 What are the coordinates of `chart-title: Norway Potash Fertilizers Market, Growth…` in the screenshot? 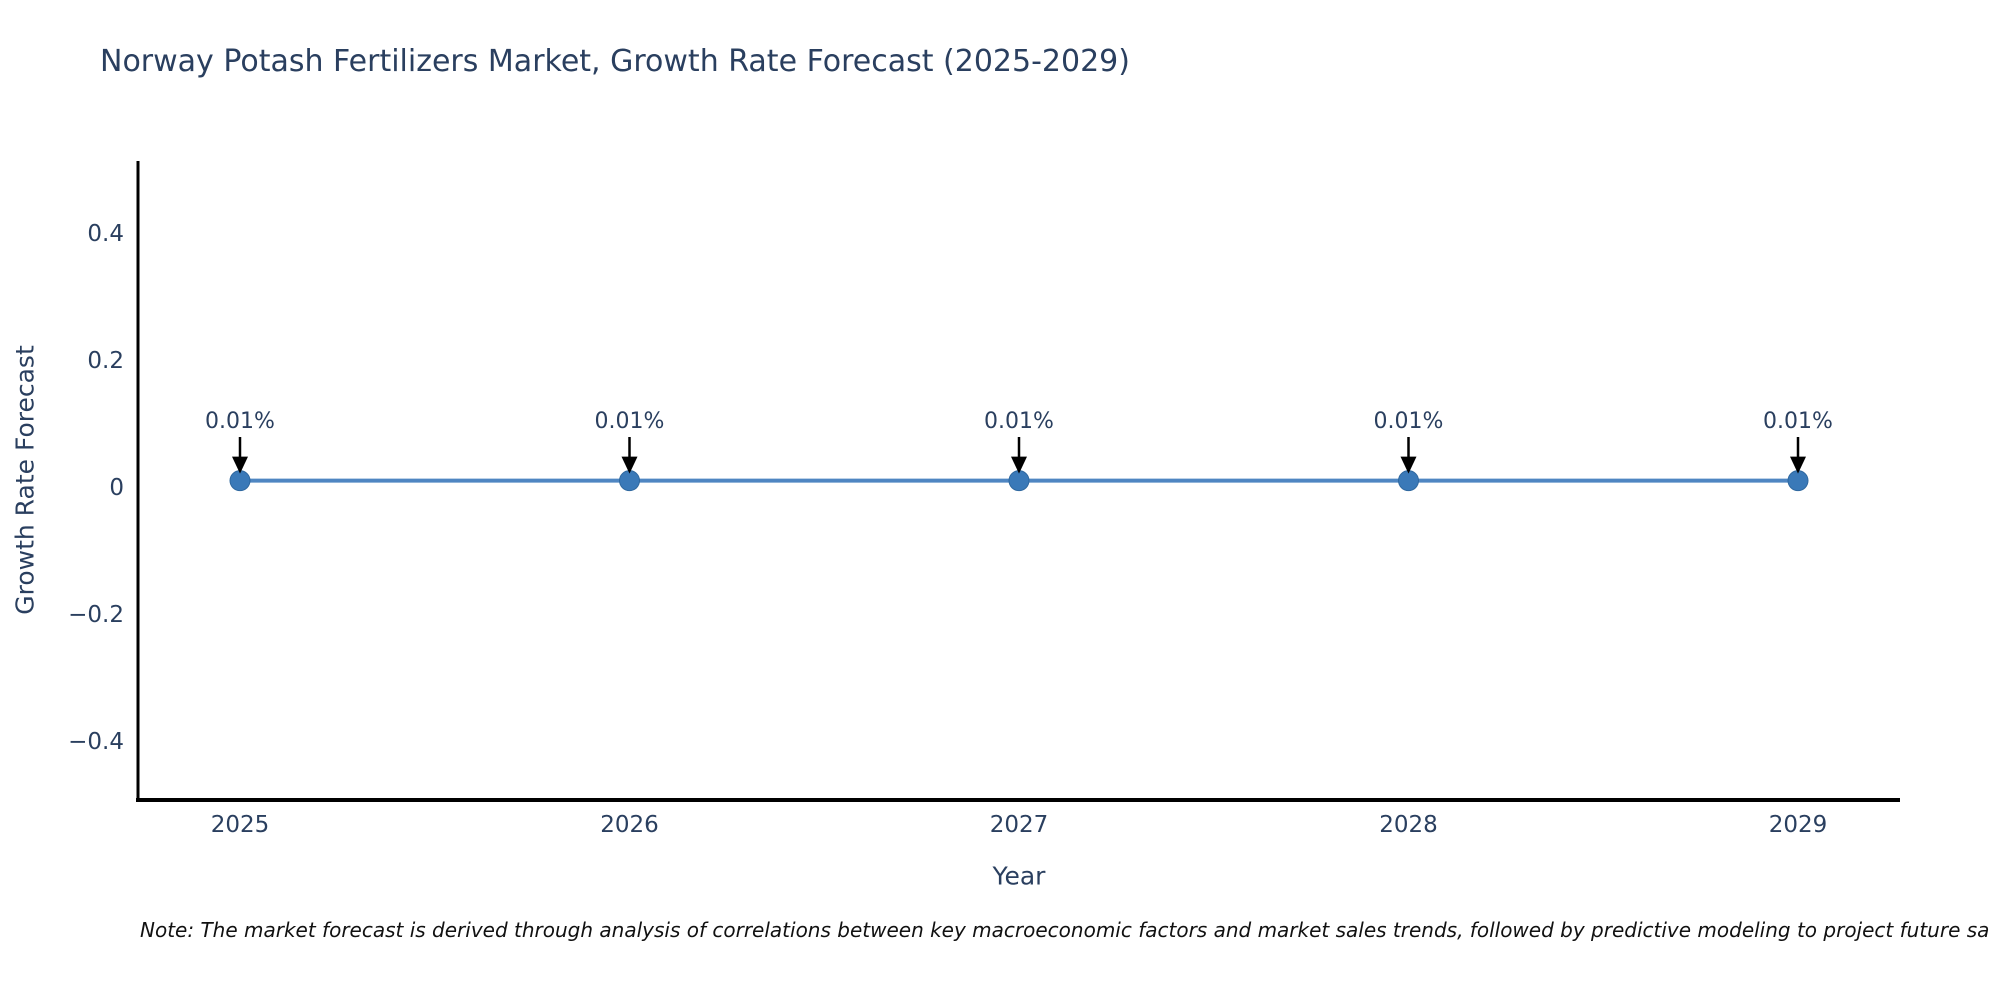 It's located at (615, 61).